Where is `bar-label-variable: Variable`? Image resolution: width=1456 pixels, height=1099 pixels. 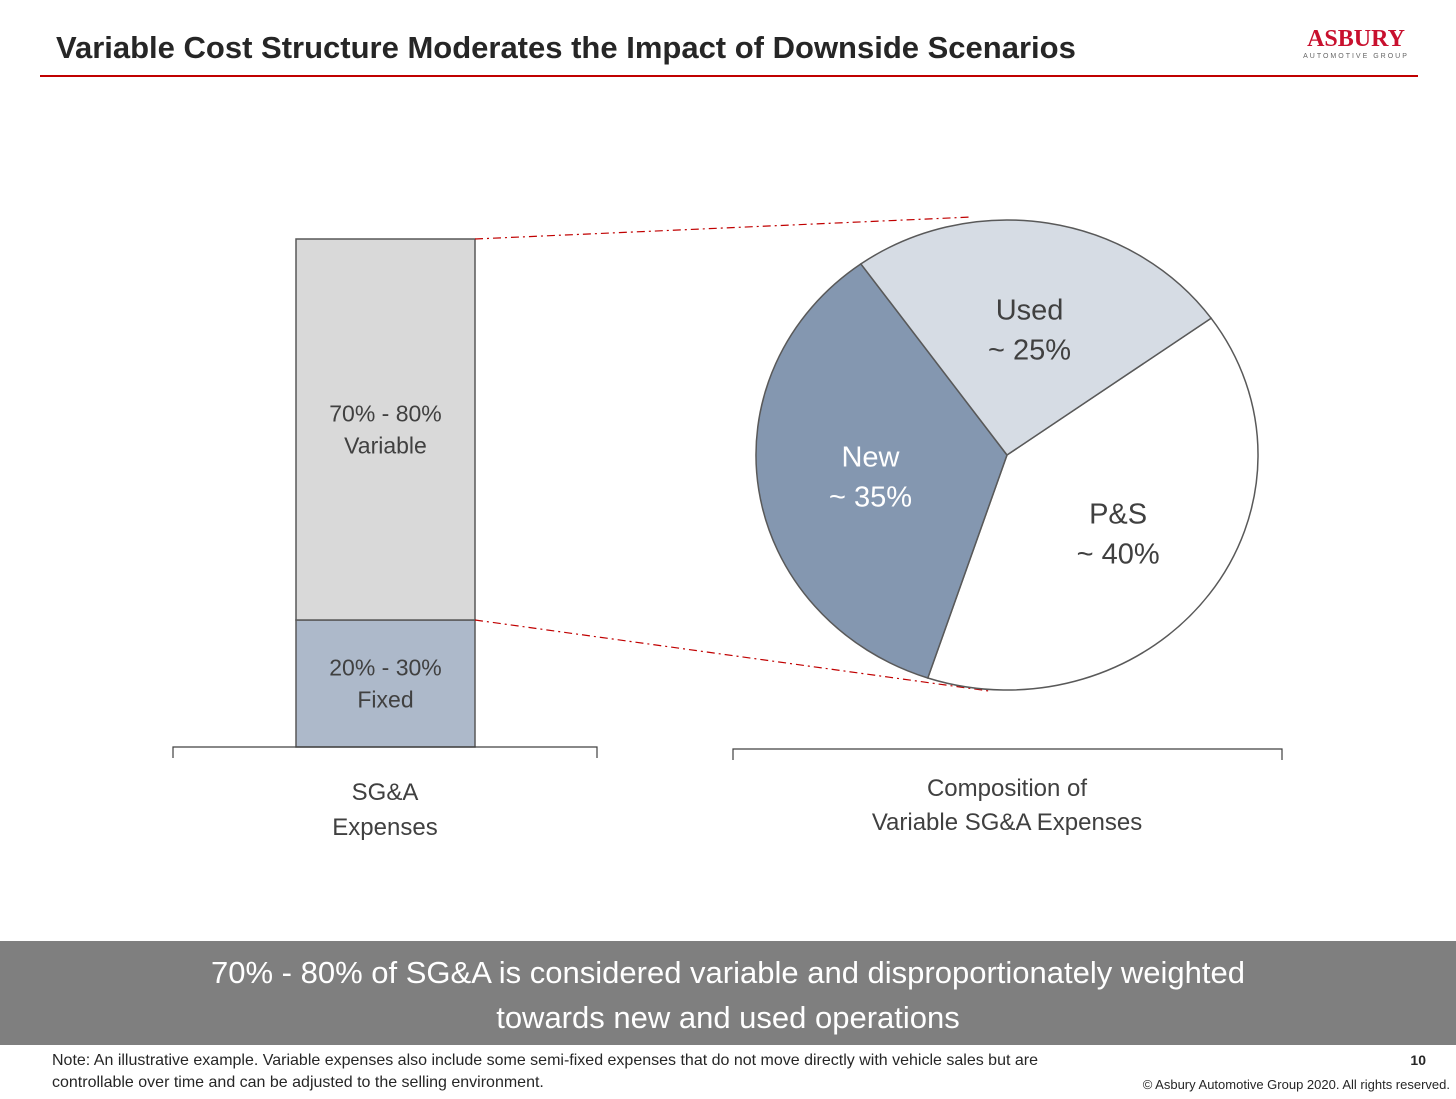 bar-label-variable: Variable is located at coordinates (385, 446).